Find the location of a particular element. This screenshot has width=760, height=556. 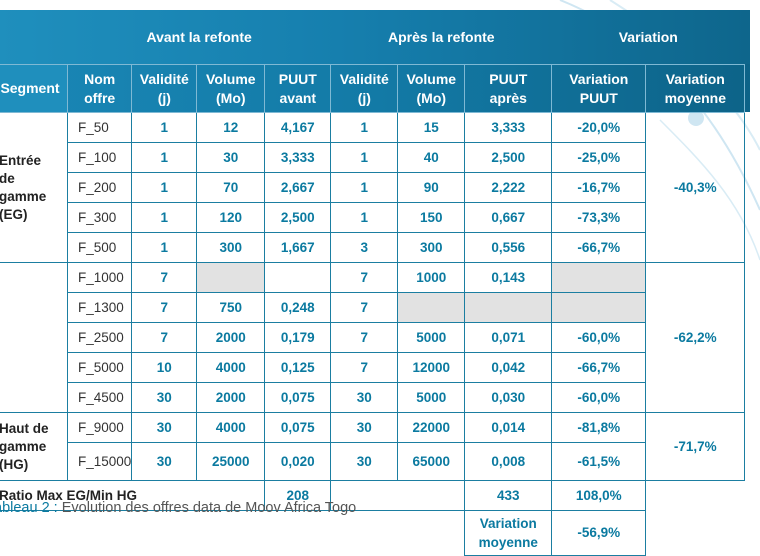

cell-volume-avant: 750 is located at coordinates (231, 307).